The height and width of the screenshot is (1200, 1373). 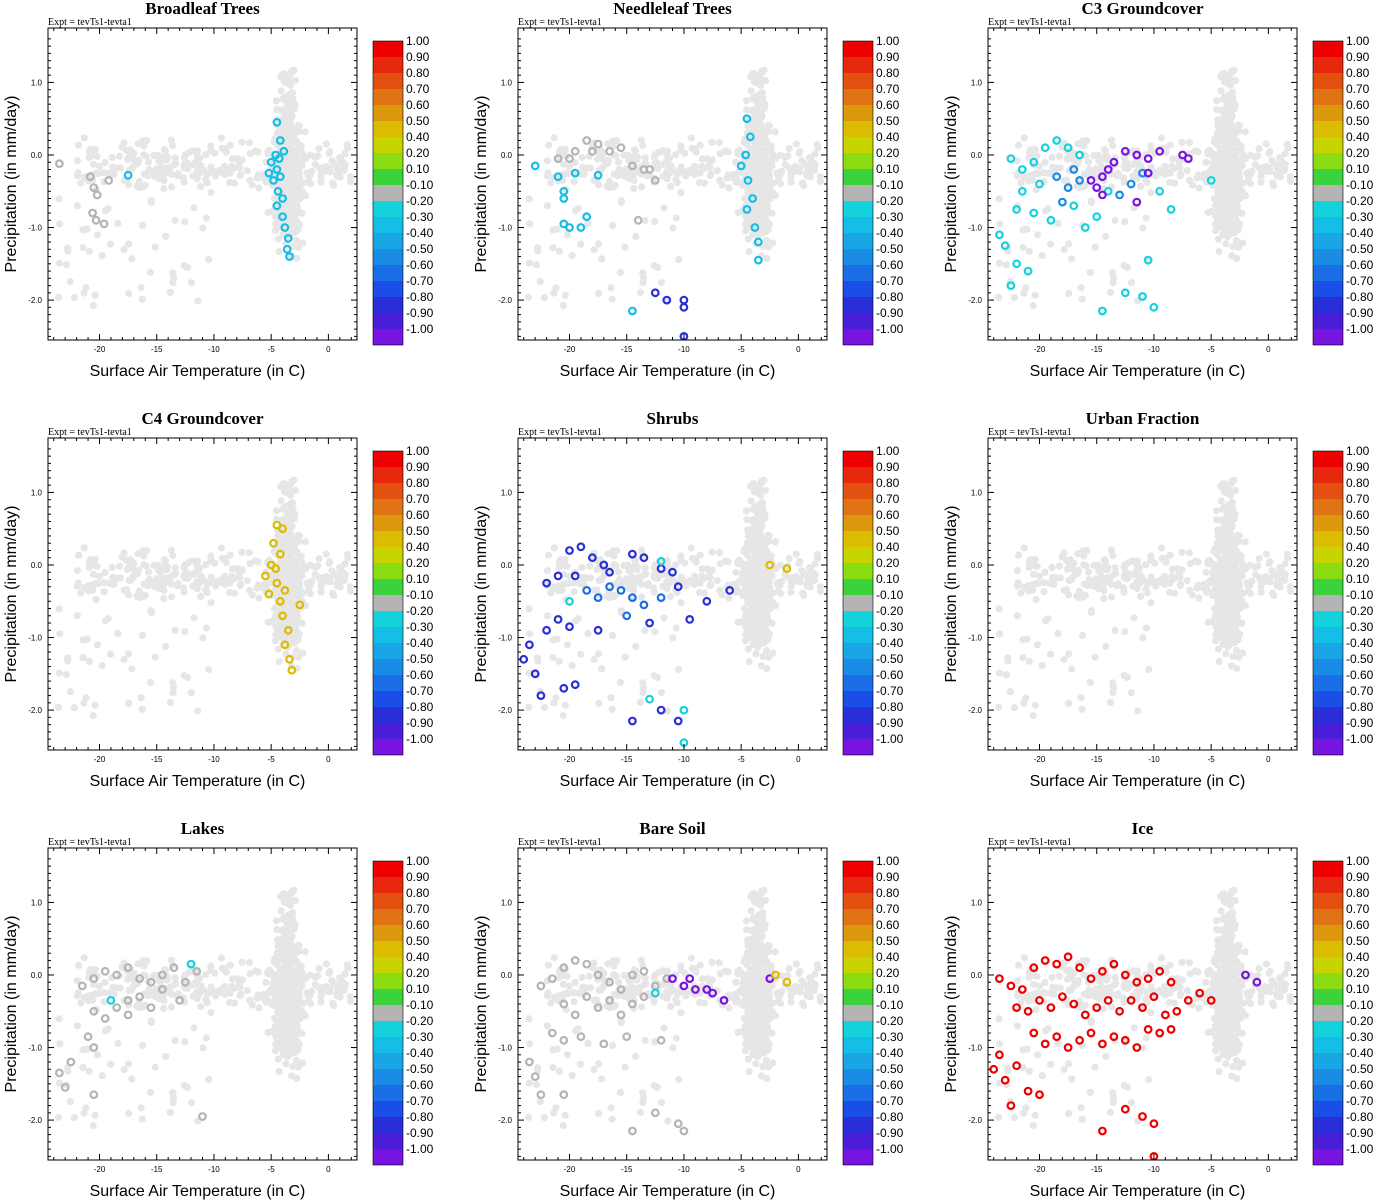 I want to click on colorbar-label: -0.10, so click(x=1359, y=185).